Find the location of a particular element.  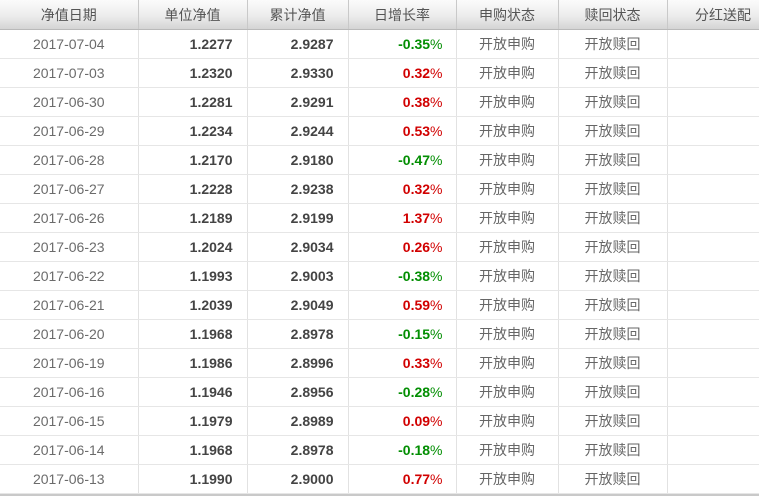

cell-nav-date: 2017-06-29 is located at coordinates (69, 131).